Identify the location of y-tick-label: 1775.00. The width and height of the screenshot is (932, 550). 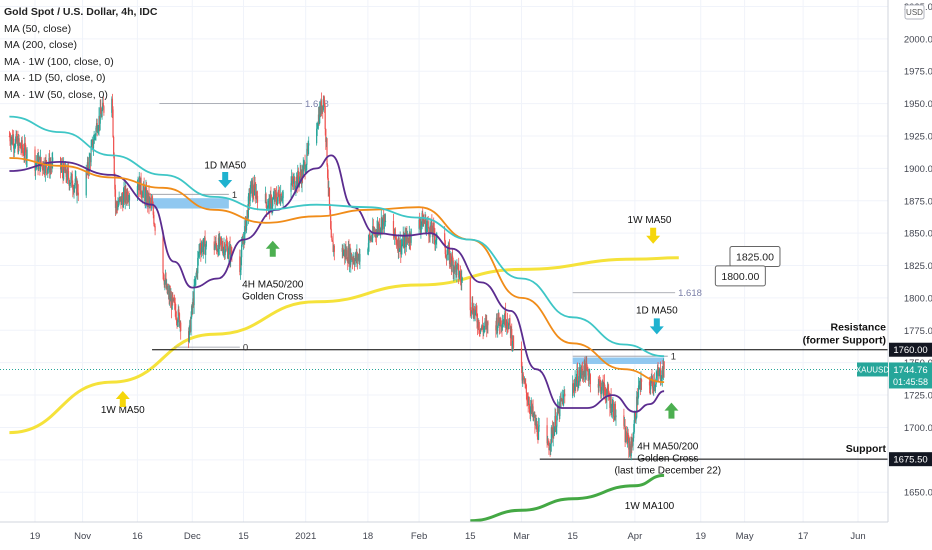
(918, 331).